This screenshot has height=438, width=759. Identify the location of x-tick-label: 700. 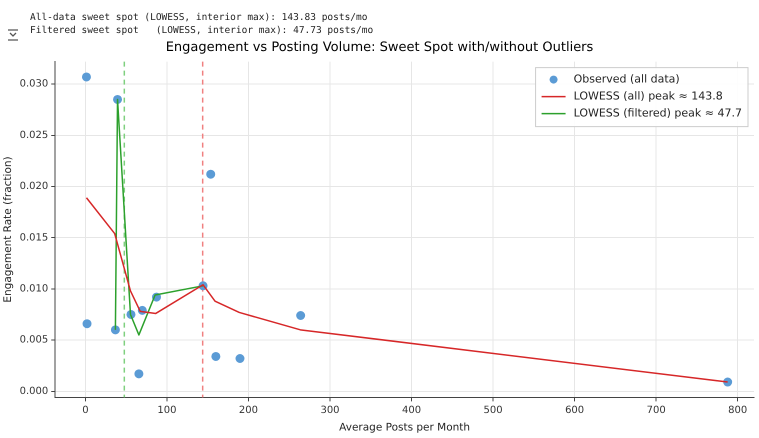
(656, 410).